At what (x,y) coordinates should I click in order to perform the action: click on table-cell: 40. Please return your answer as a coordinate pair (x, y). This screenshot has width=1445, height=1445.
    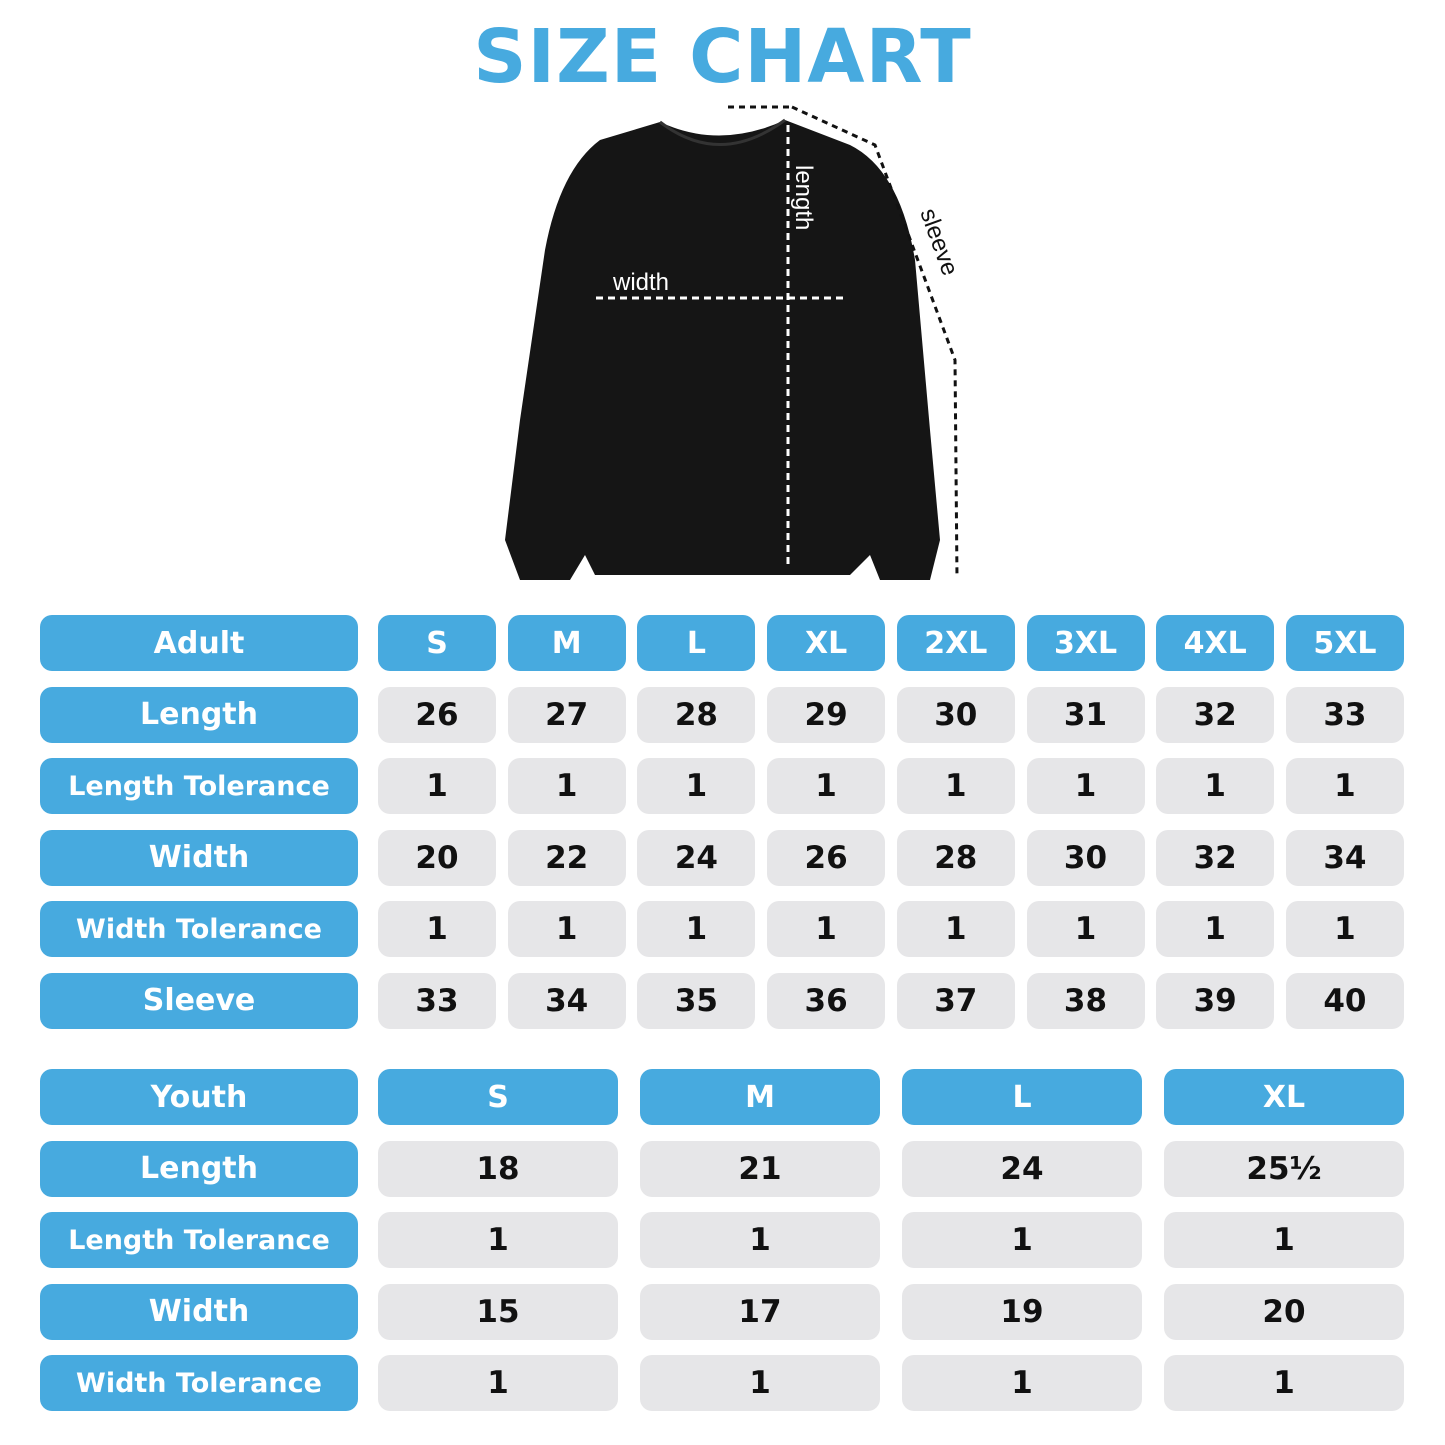
    Looking at the image, I should click on (1344, 1000).